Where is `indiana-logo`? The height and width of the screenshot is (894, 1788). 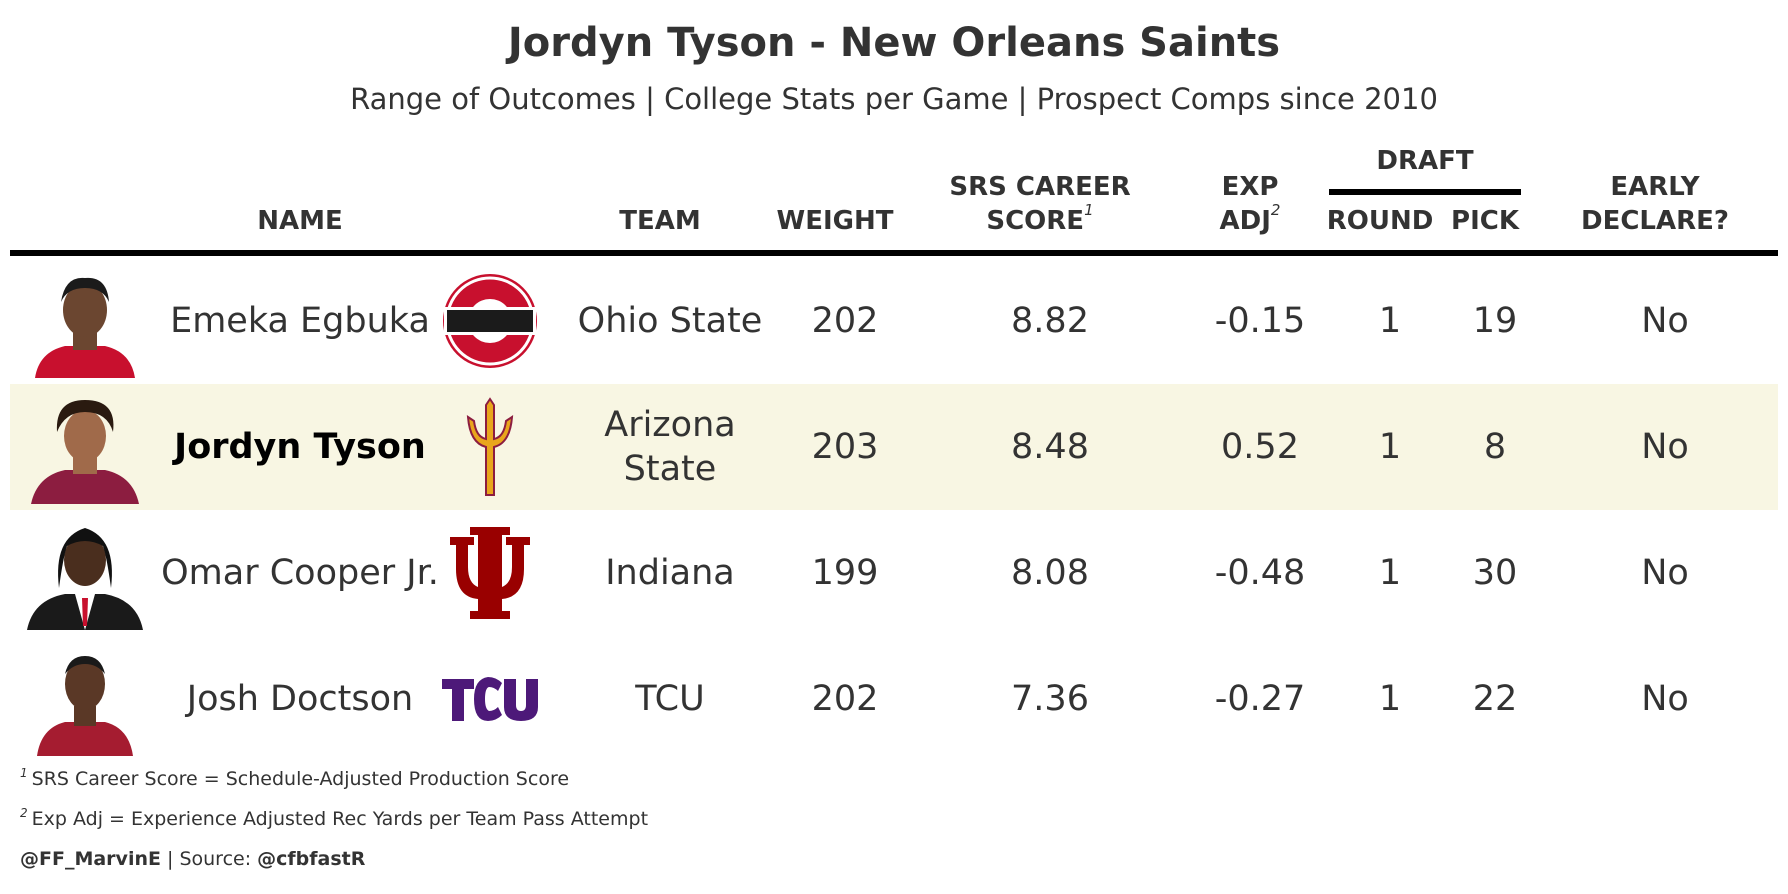 indiana-logo is located at coordinates (490, 573).